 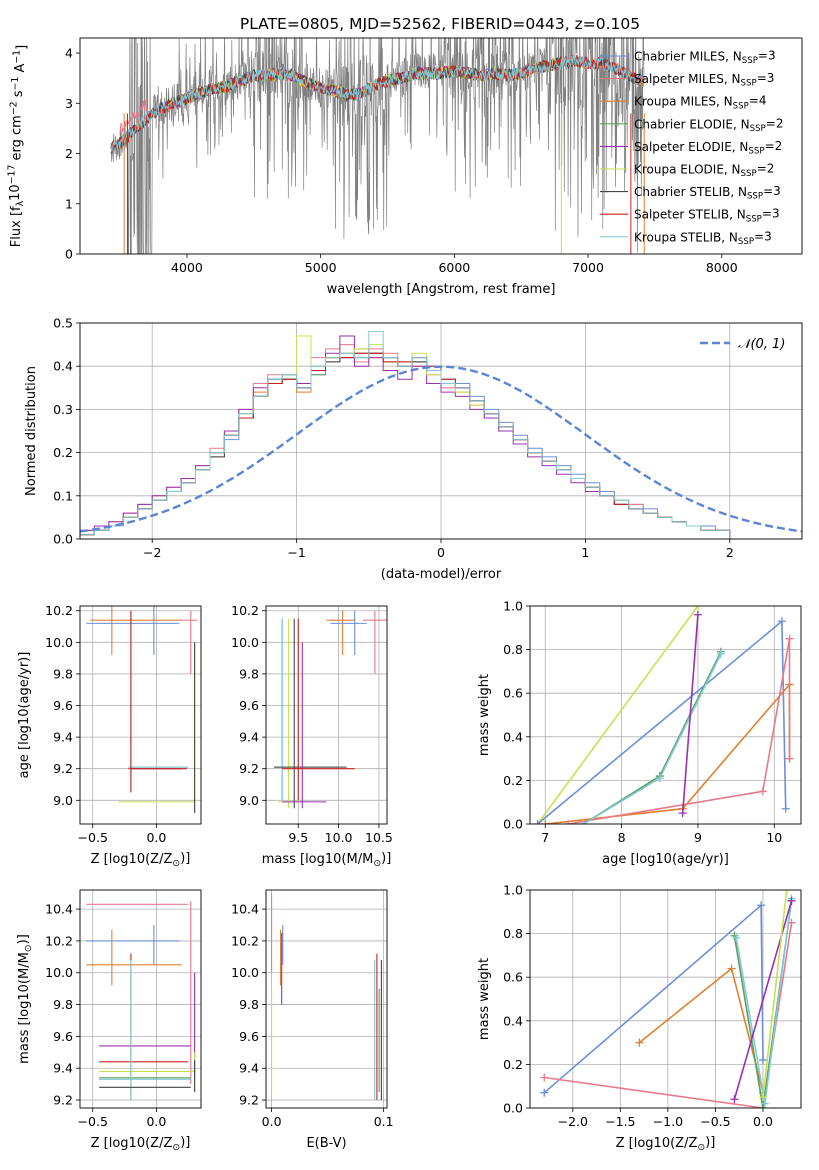 What do you see at coordinates (742, 344) in the screenshot?
I see `legend: 𝒩(0, 1)` at bounding box center [742, 344].